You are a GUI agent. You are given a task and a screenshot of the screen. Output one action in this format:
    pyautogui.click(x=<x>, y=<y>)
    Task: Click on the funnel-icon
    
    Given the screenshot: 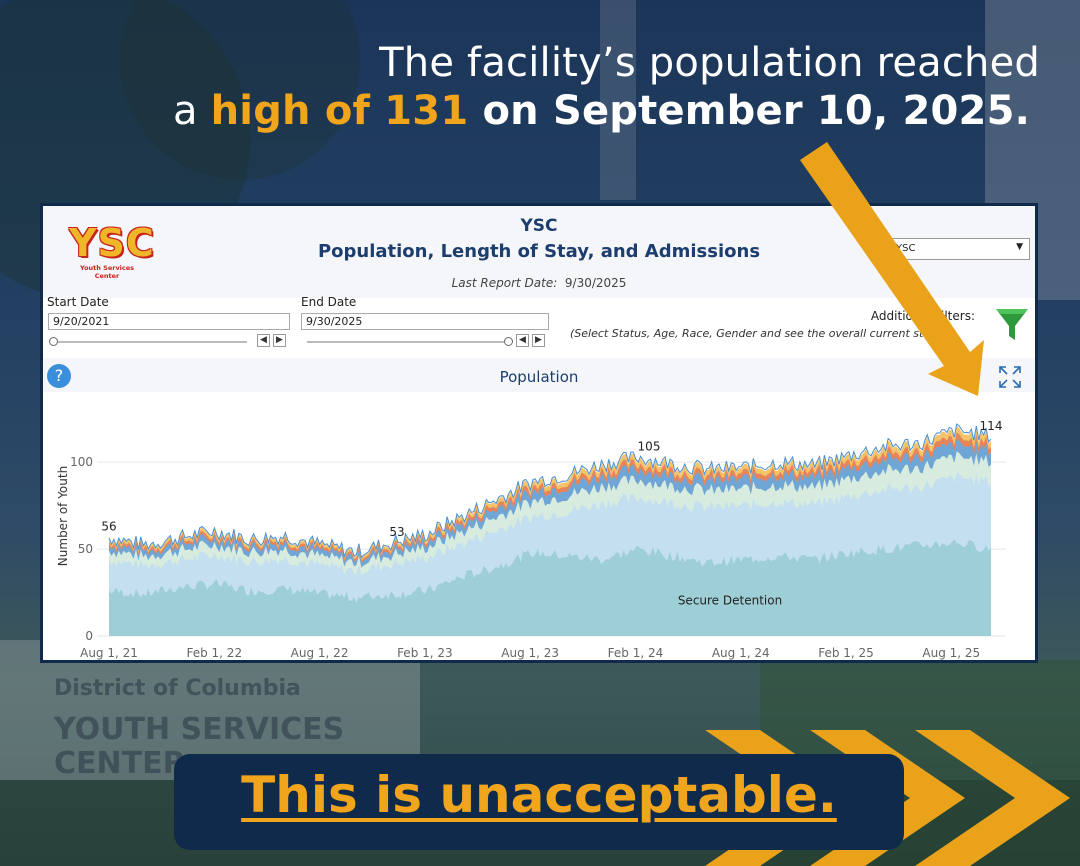 What is the action you would take?
    pyautogui.click(x=1012, y=324)
    